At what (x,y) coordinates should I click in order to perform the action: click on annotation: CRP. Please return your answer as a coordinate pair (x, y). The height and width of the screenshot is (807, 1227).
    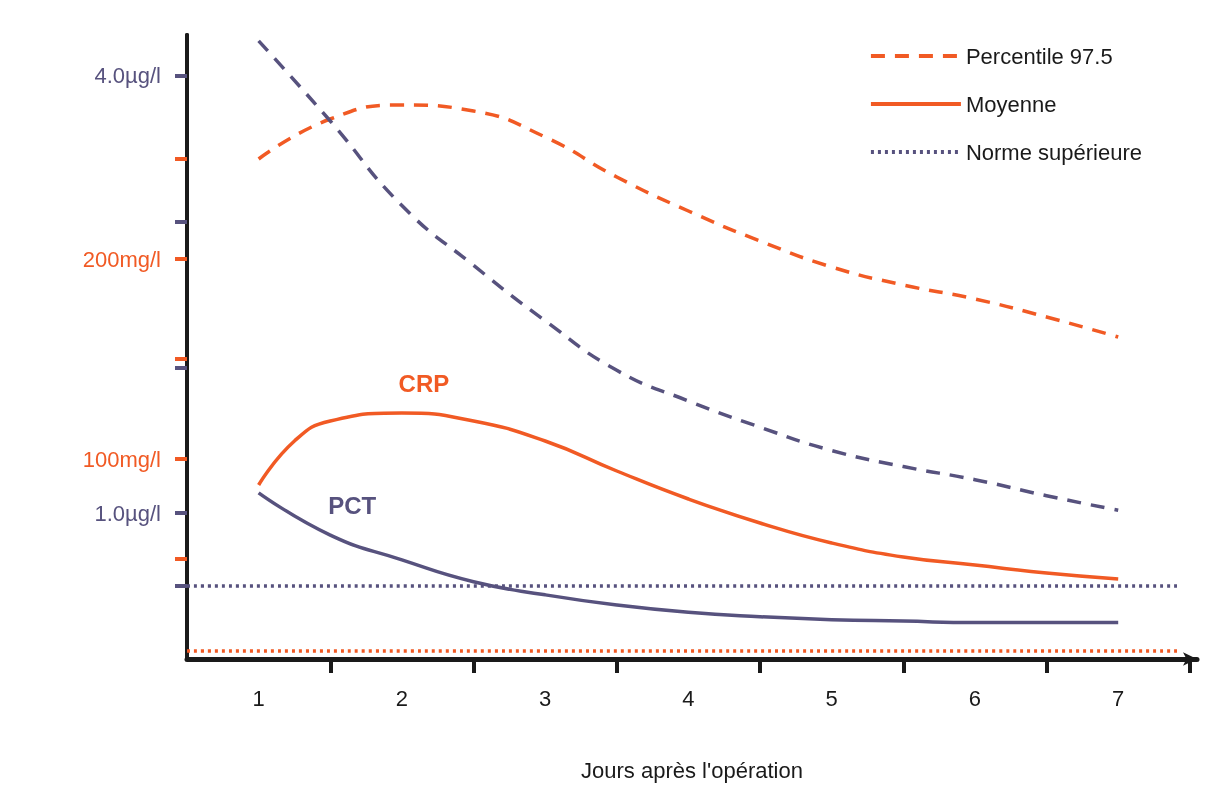
    Looking at the image, I should click on (424, 383).